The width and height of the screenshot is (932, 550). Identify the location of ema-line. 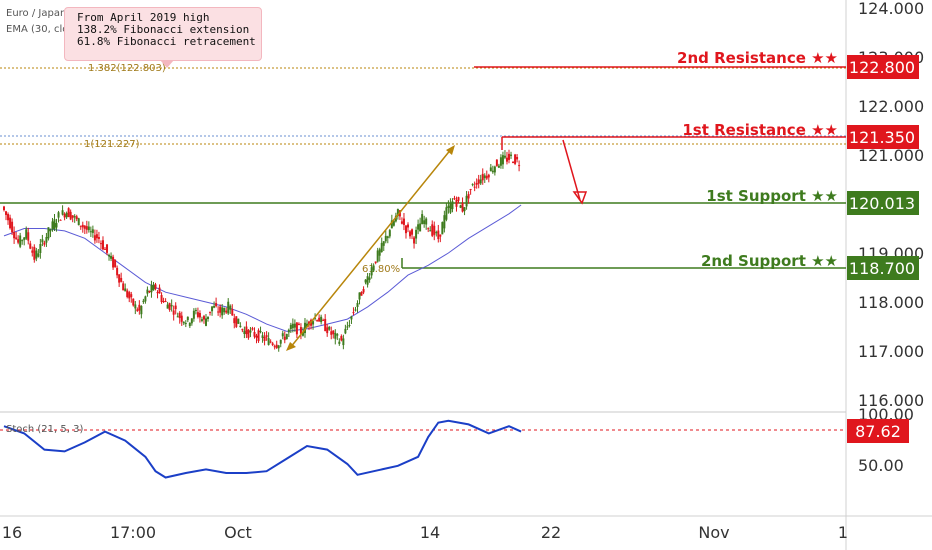
(262, 268).